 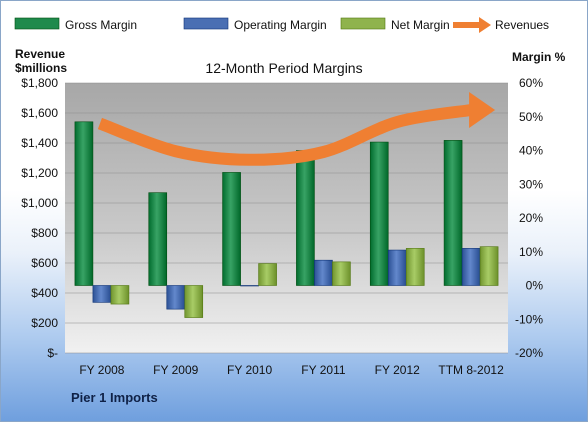 I want to click on right-tick-label: 20%, so click(x=531, y=218).